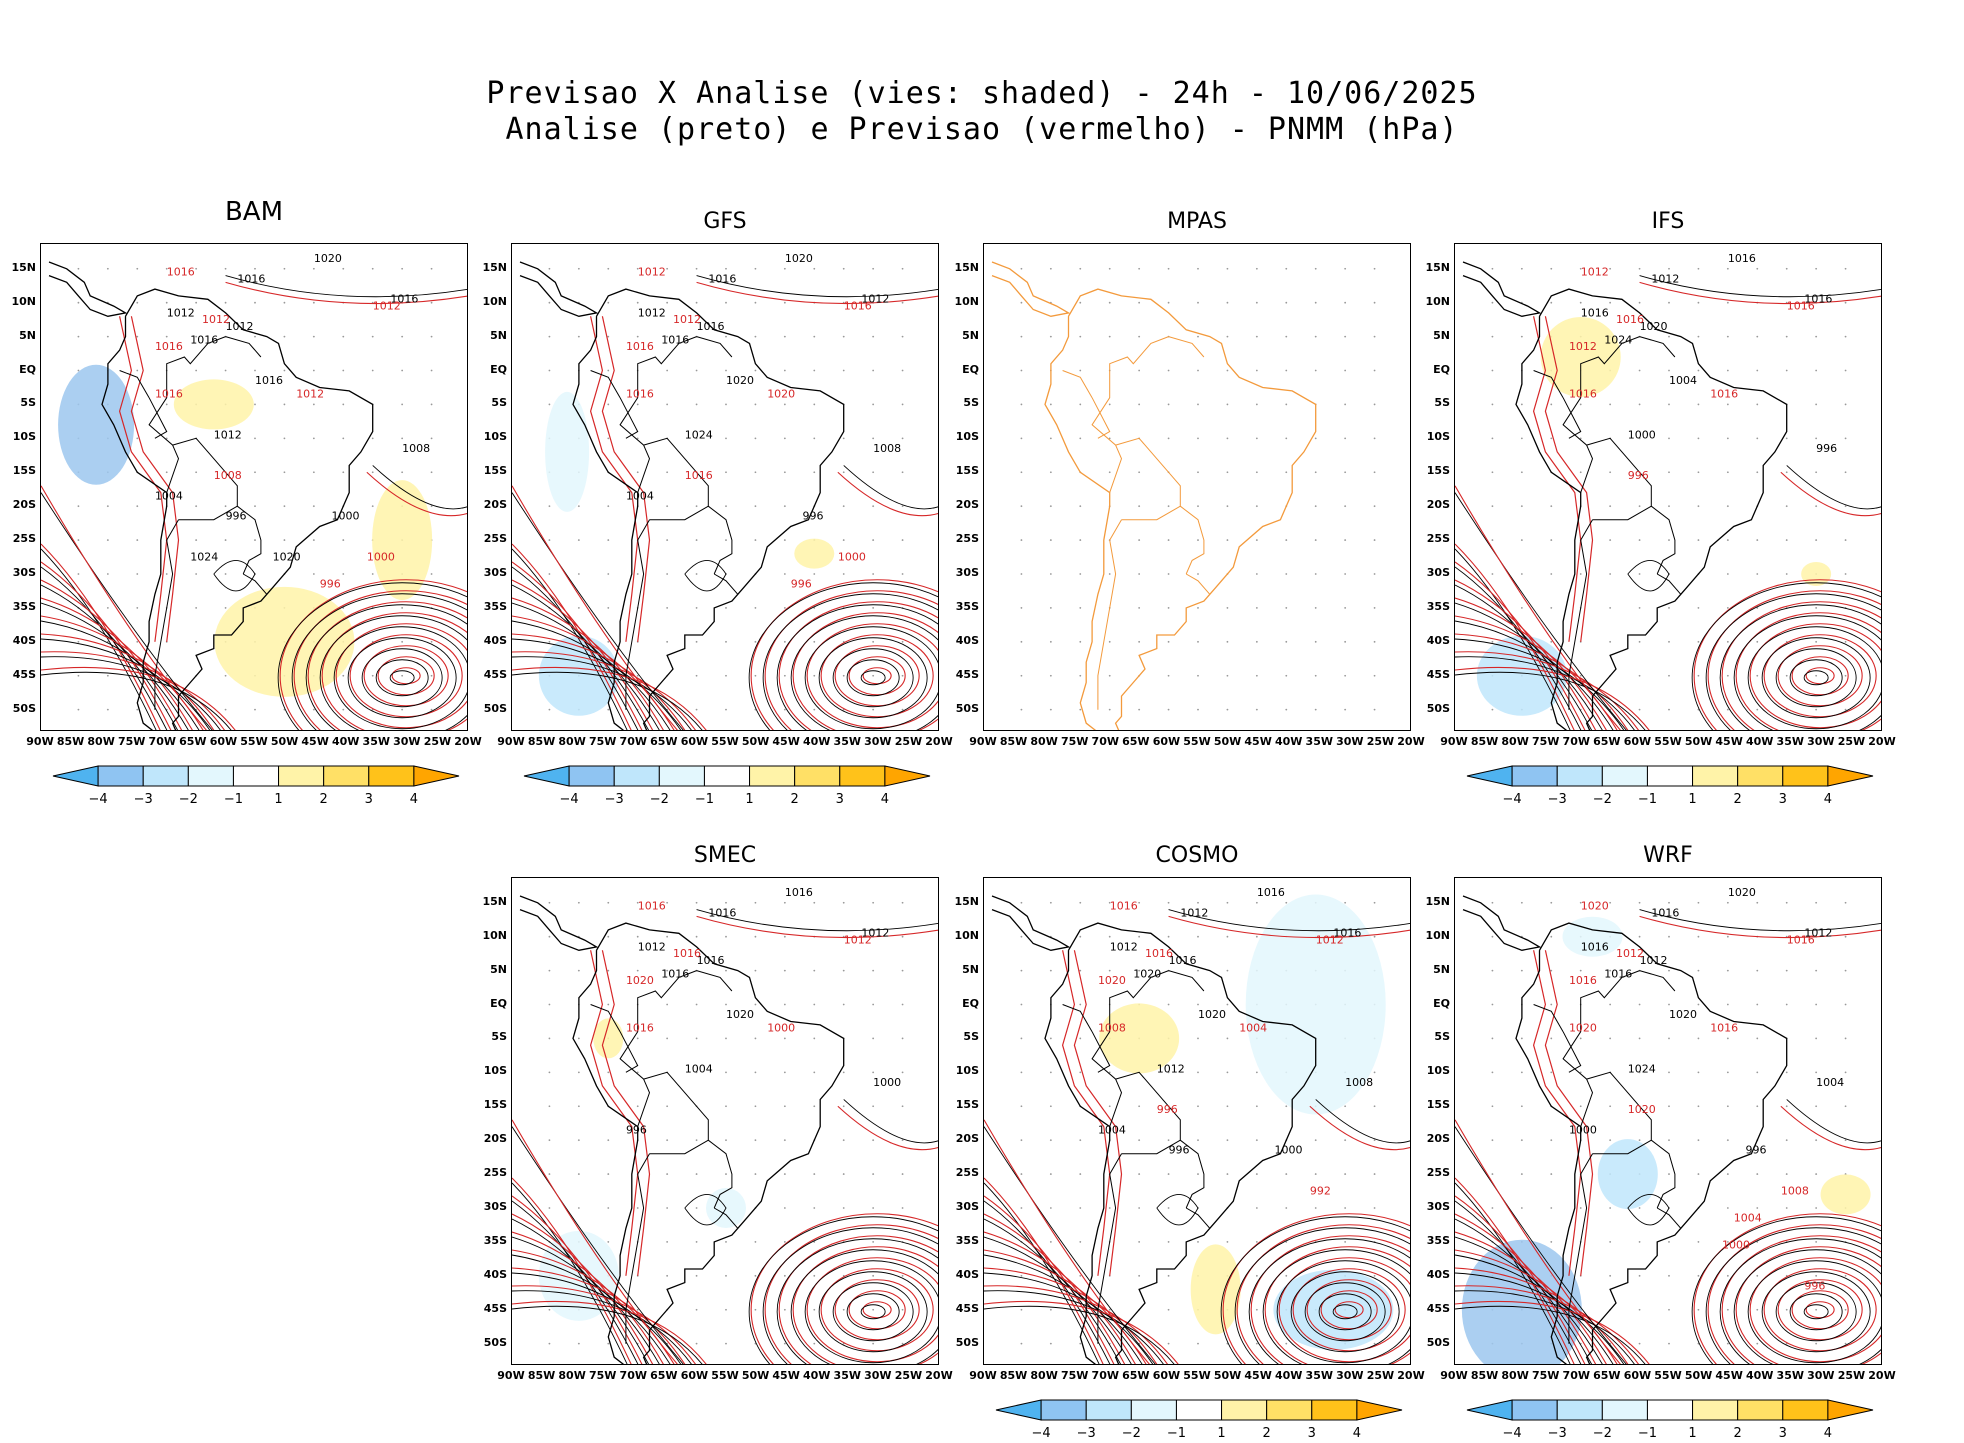 This screenshot has height=1443, width=1964. What do you see at coordinates (725, 855) in the screenshot?
I see `panel-title: SMEC` at bounding box center [725, 855].